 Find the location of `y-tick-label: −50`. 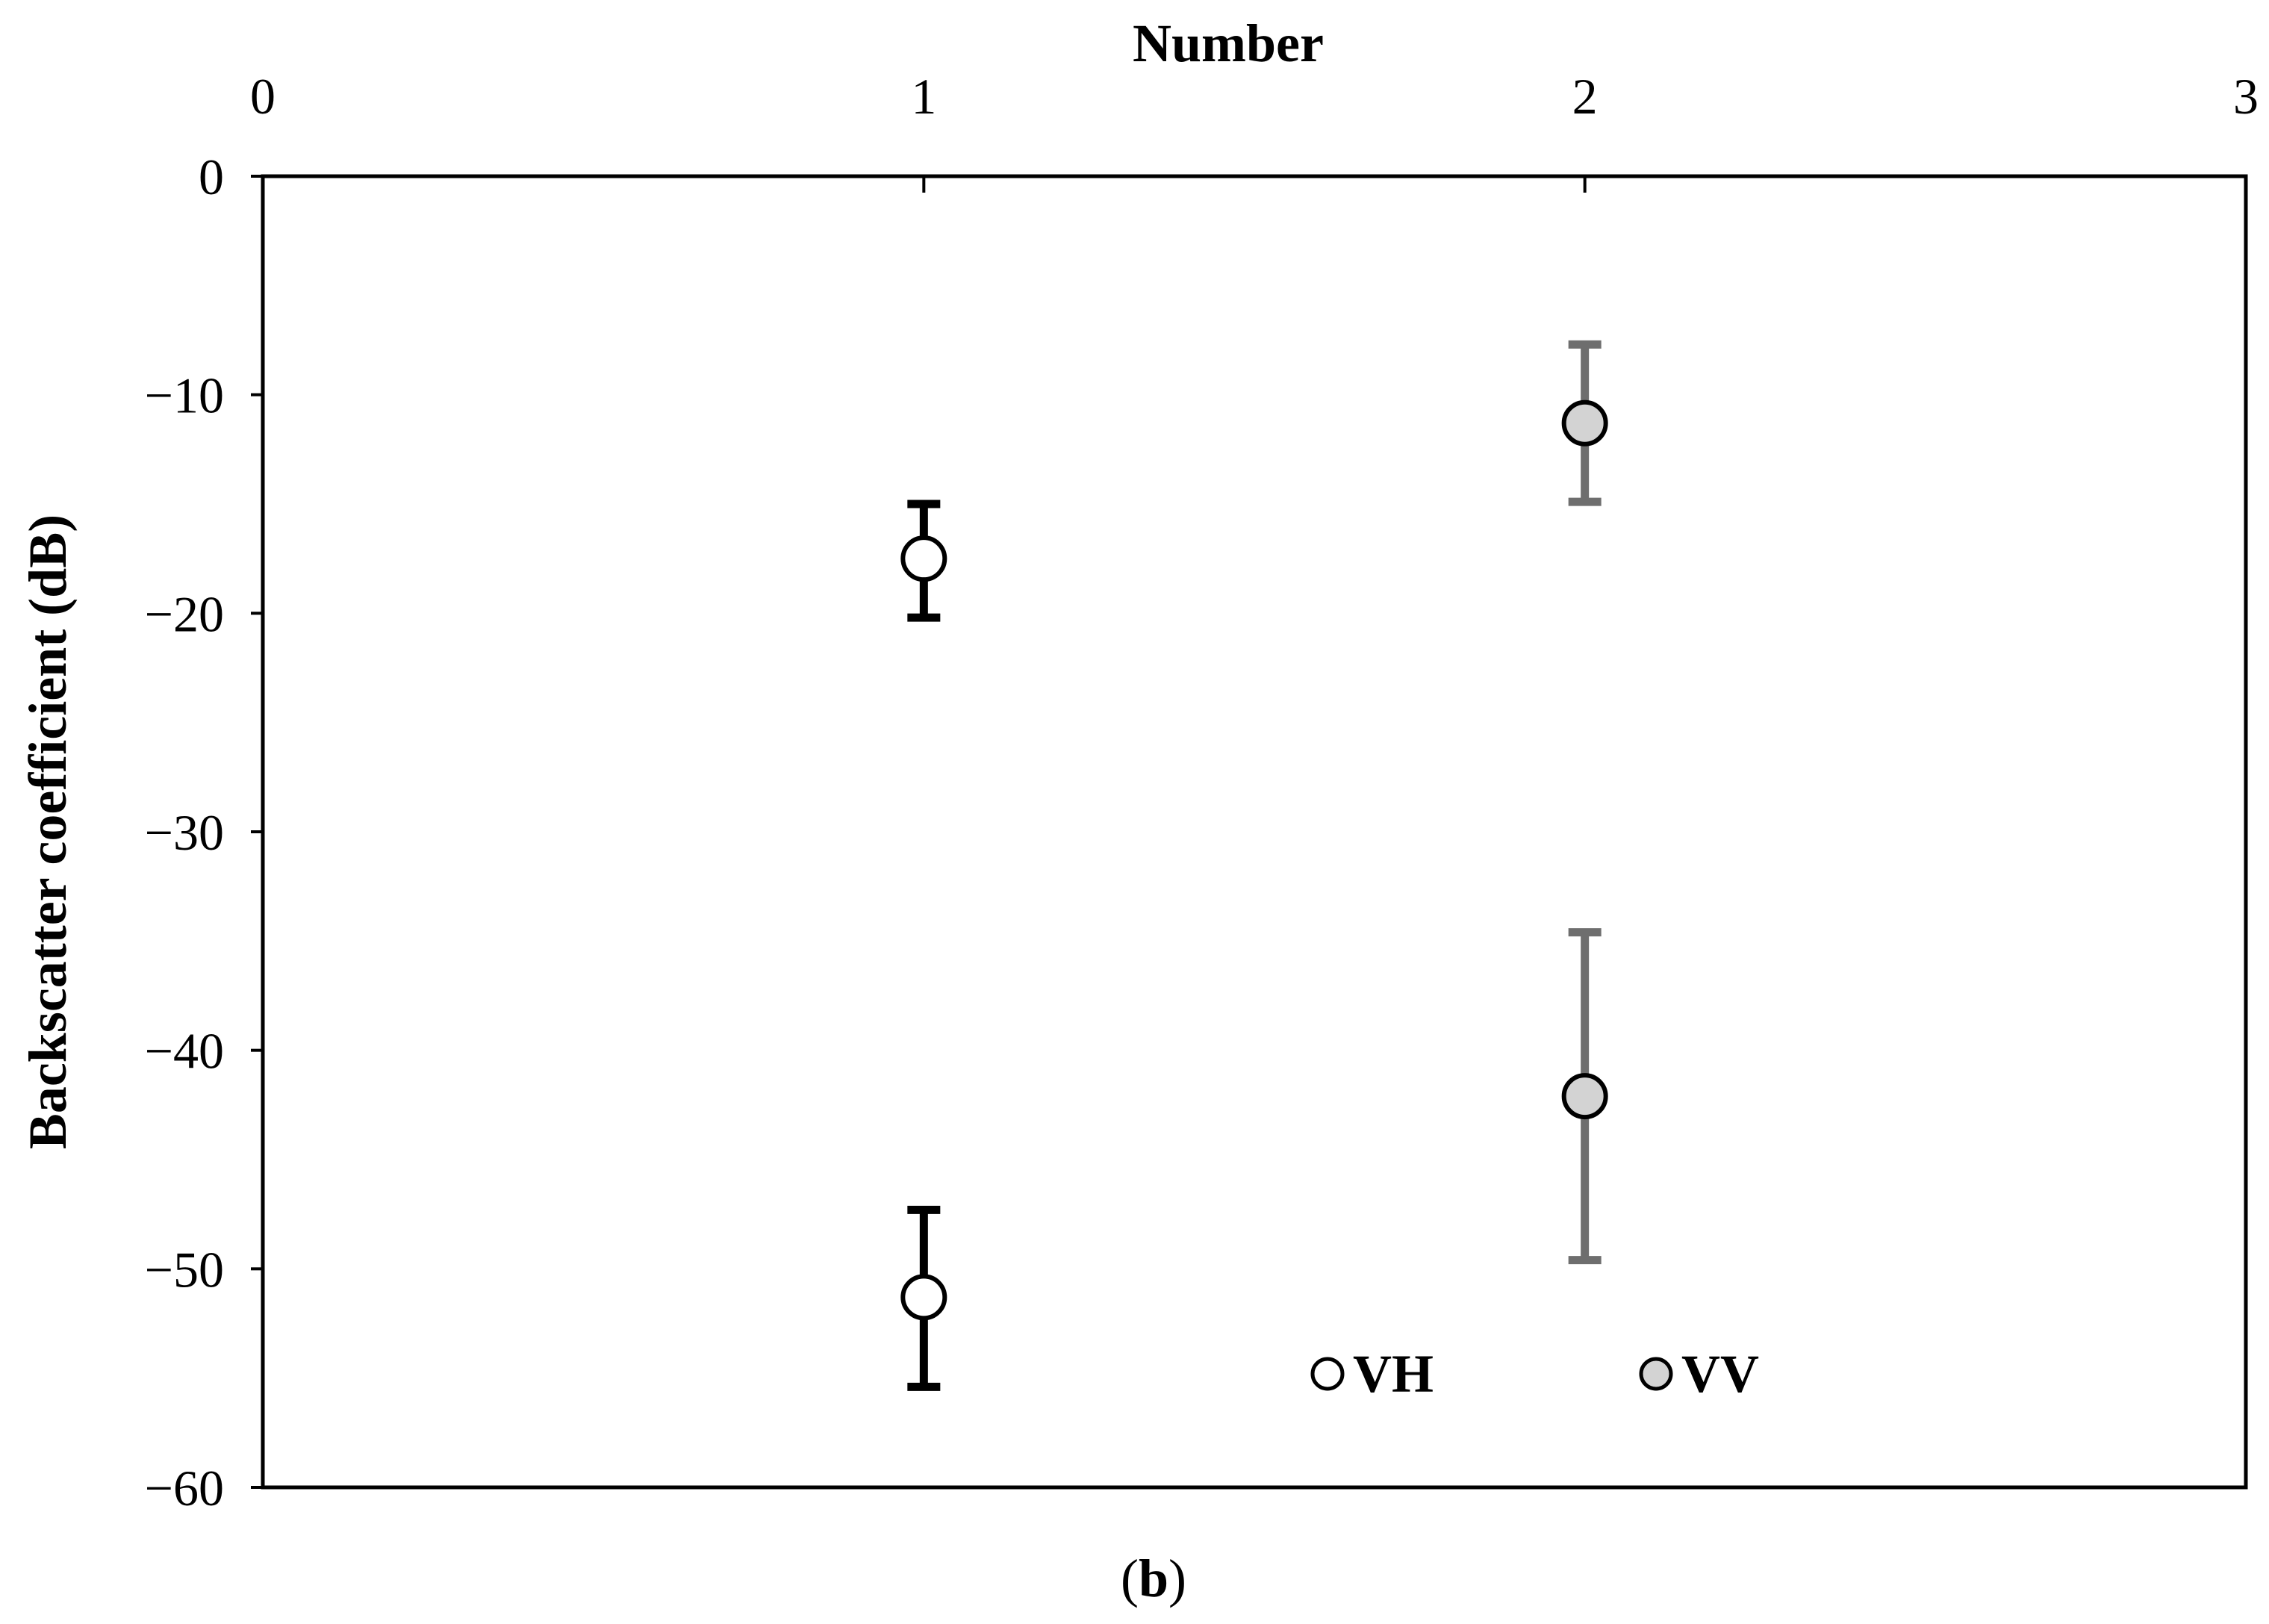

y-tick-label: −50 is located at coordinates (184, 1269).